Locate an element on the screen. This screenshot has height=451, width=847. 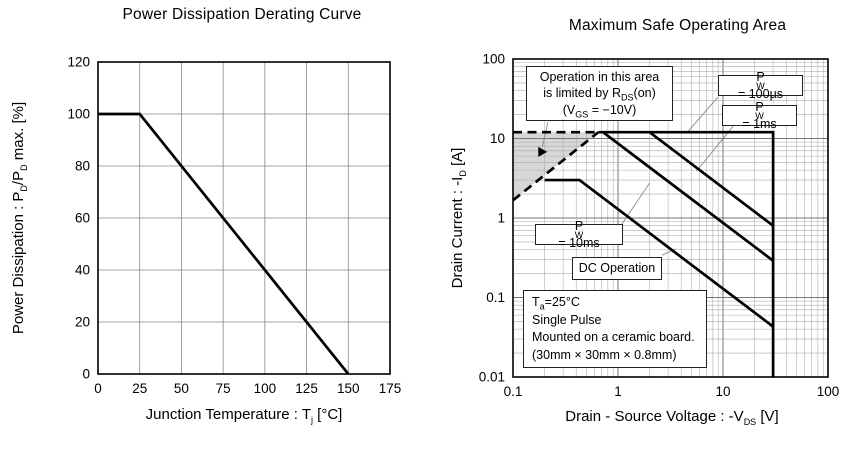
curve-dc-boundary is located at coordinates (659, 253).